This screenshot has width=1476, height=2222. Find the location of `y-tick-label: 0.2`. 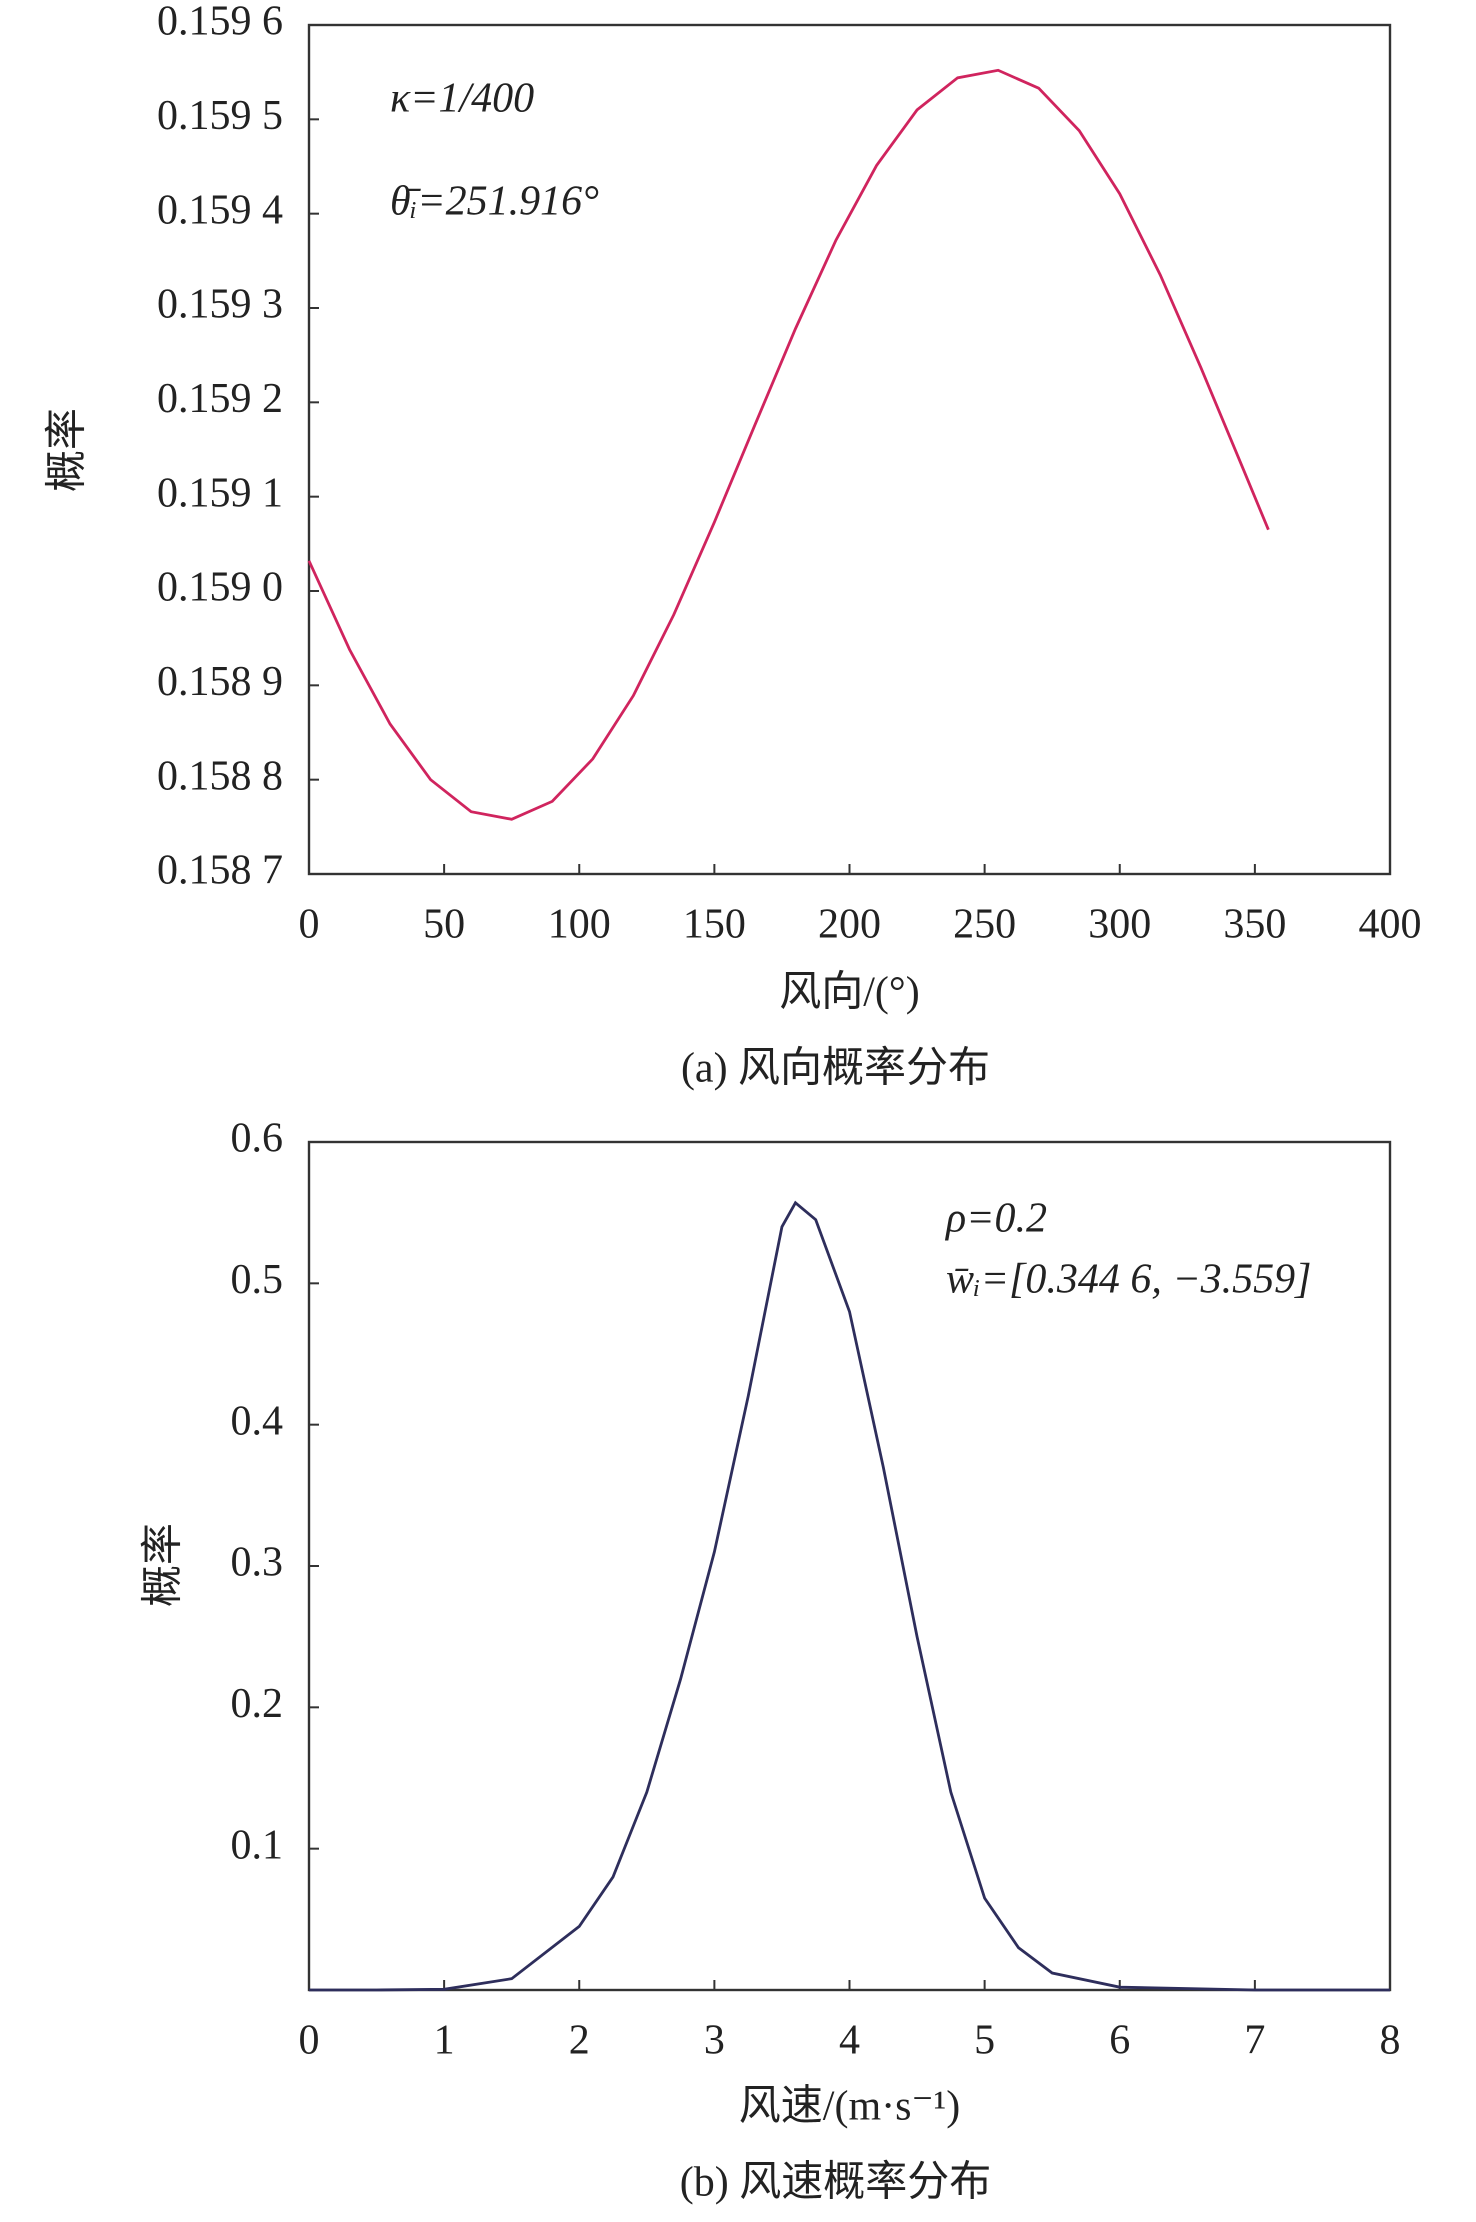

y-tick-label: 0.2 is located at coordinates (257, 1704).